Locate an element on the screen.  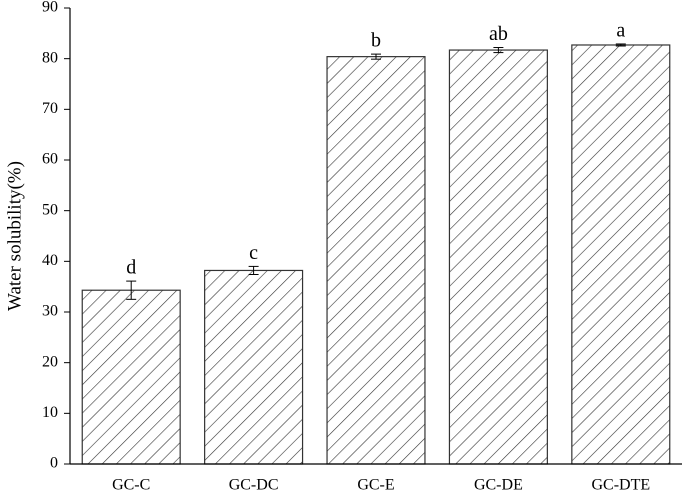
significance-label: a is located at coordinates (620, 31).